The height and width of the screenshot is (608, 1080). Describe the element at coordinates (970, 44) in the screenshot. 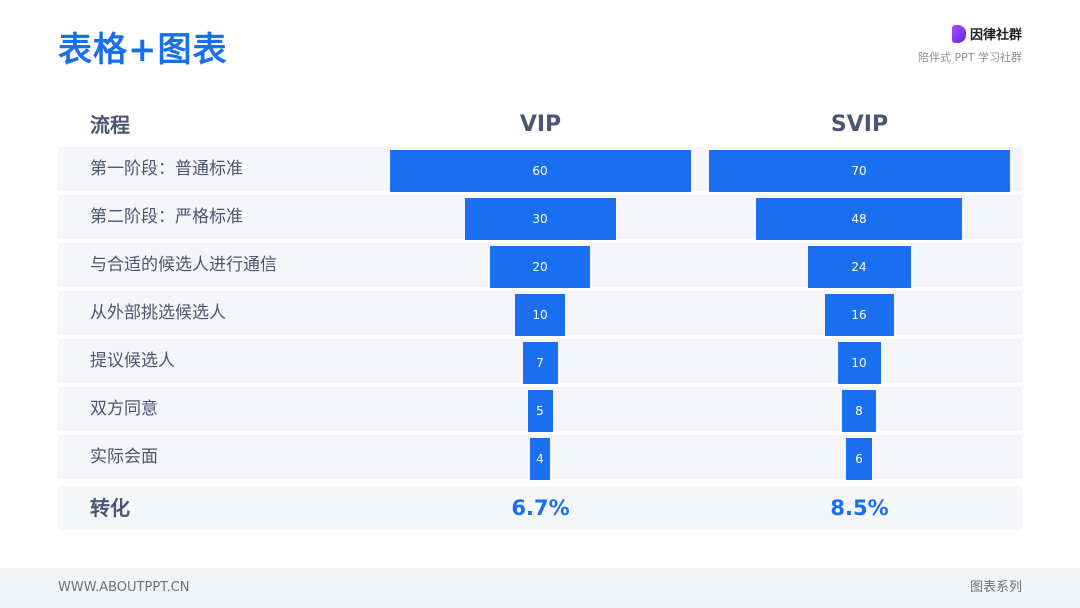

I see `brand-logo: 因律社群 陪伴式 PPT 学习社群` at that location.